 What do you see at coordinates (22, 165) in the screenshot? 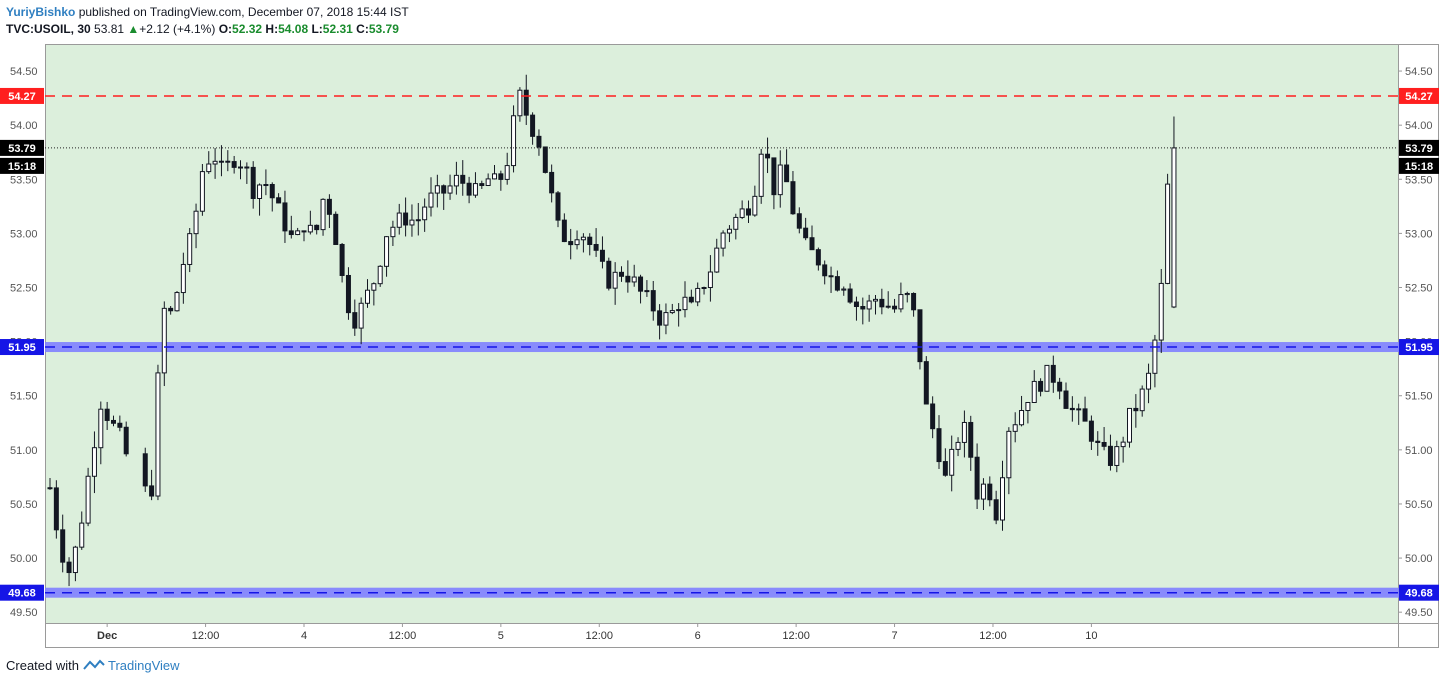
I see `countdown-tag-bg` at bounding box center [22, 165].